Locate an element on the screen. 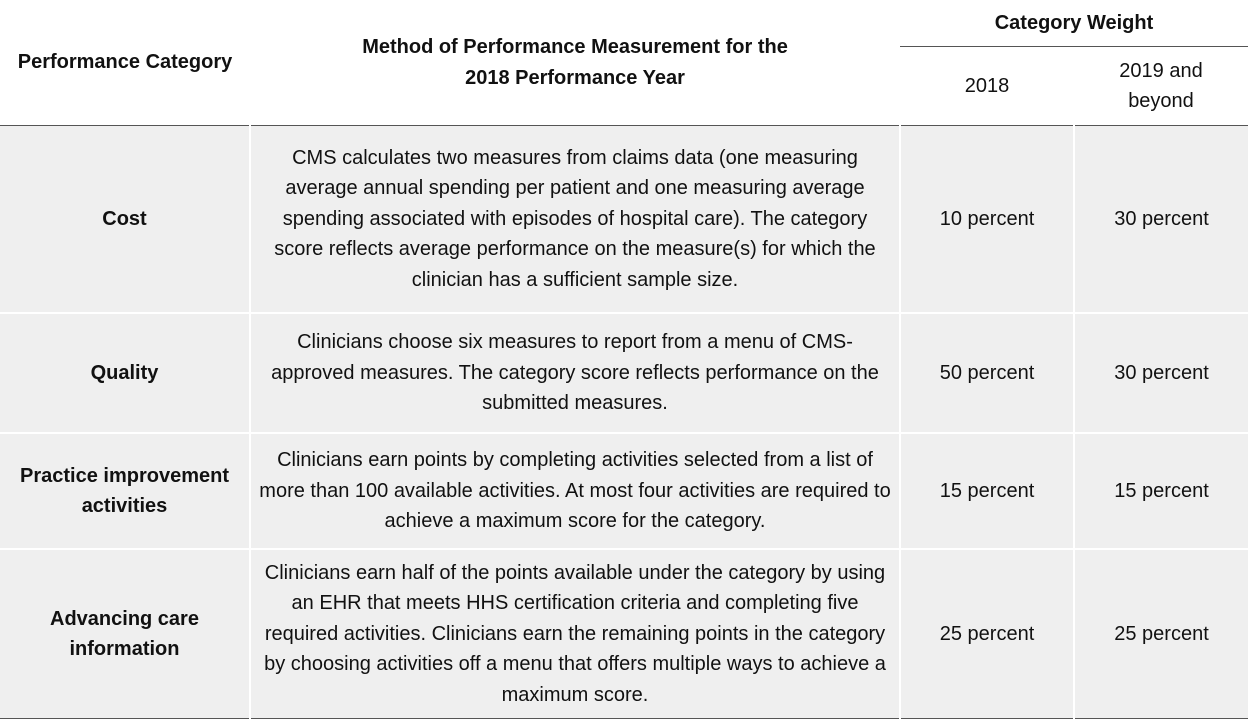  weight-2019-cell: 15 percent is located at coordinates (1161, 491).